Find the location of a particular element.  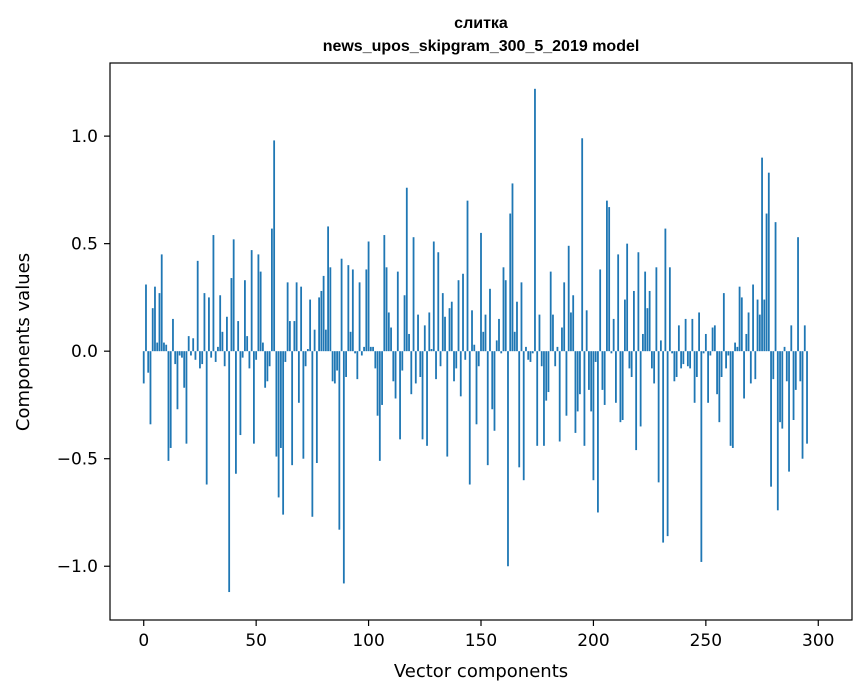

x-tick-label: 0 is located at coordinates (143, 641).